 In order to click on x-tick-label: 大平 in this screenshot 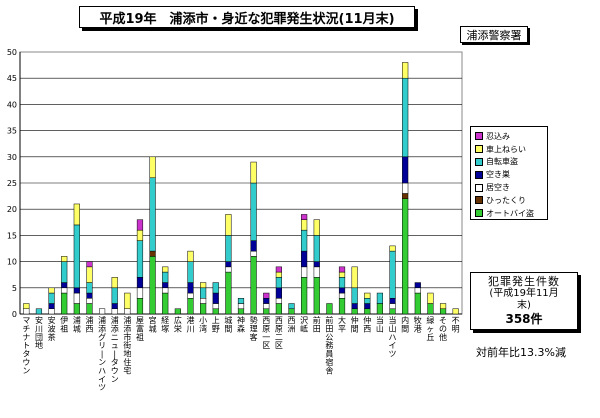, I will do `click(342, 324)`.